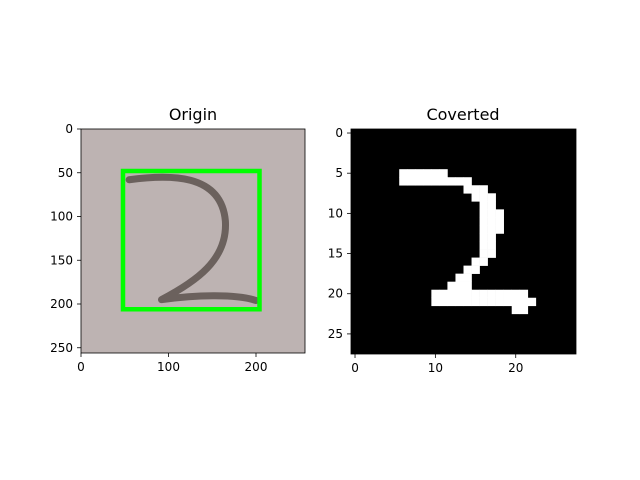 The image size is (640, 480). Describe the element at coordinates (355, 368) in the screenshot. I see `converted-xtick-label: 0` at that location.